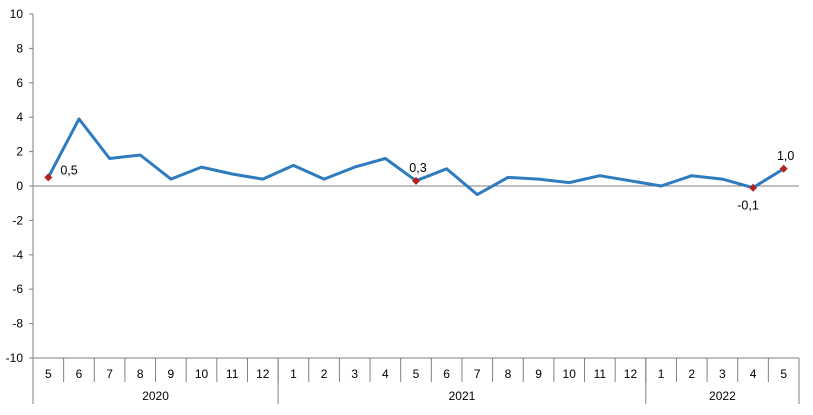  What do you see at coordinates (17, 220) in the screenshot?
I see `y-tick-label: -2` at bounding box center [17, 220].